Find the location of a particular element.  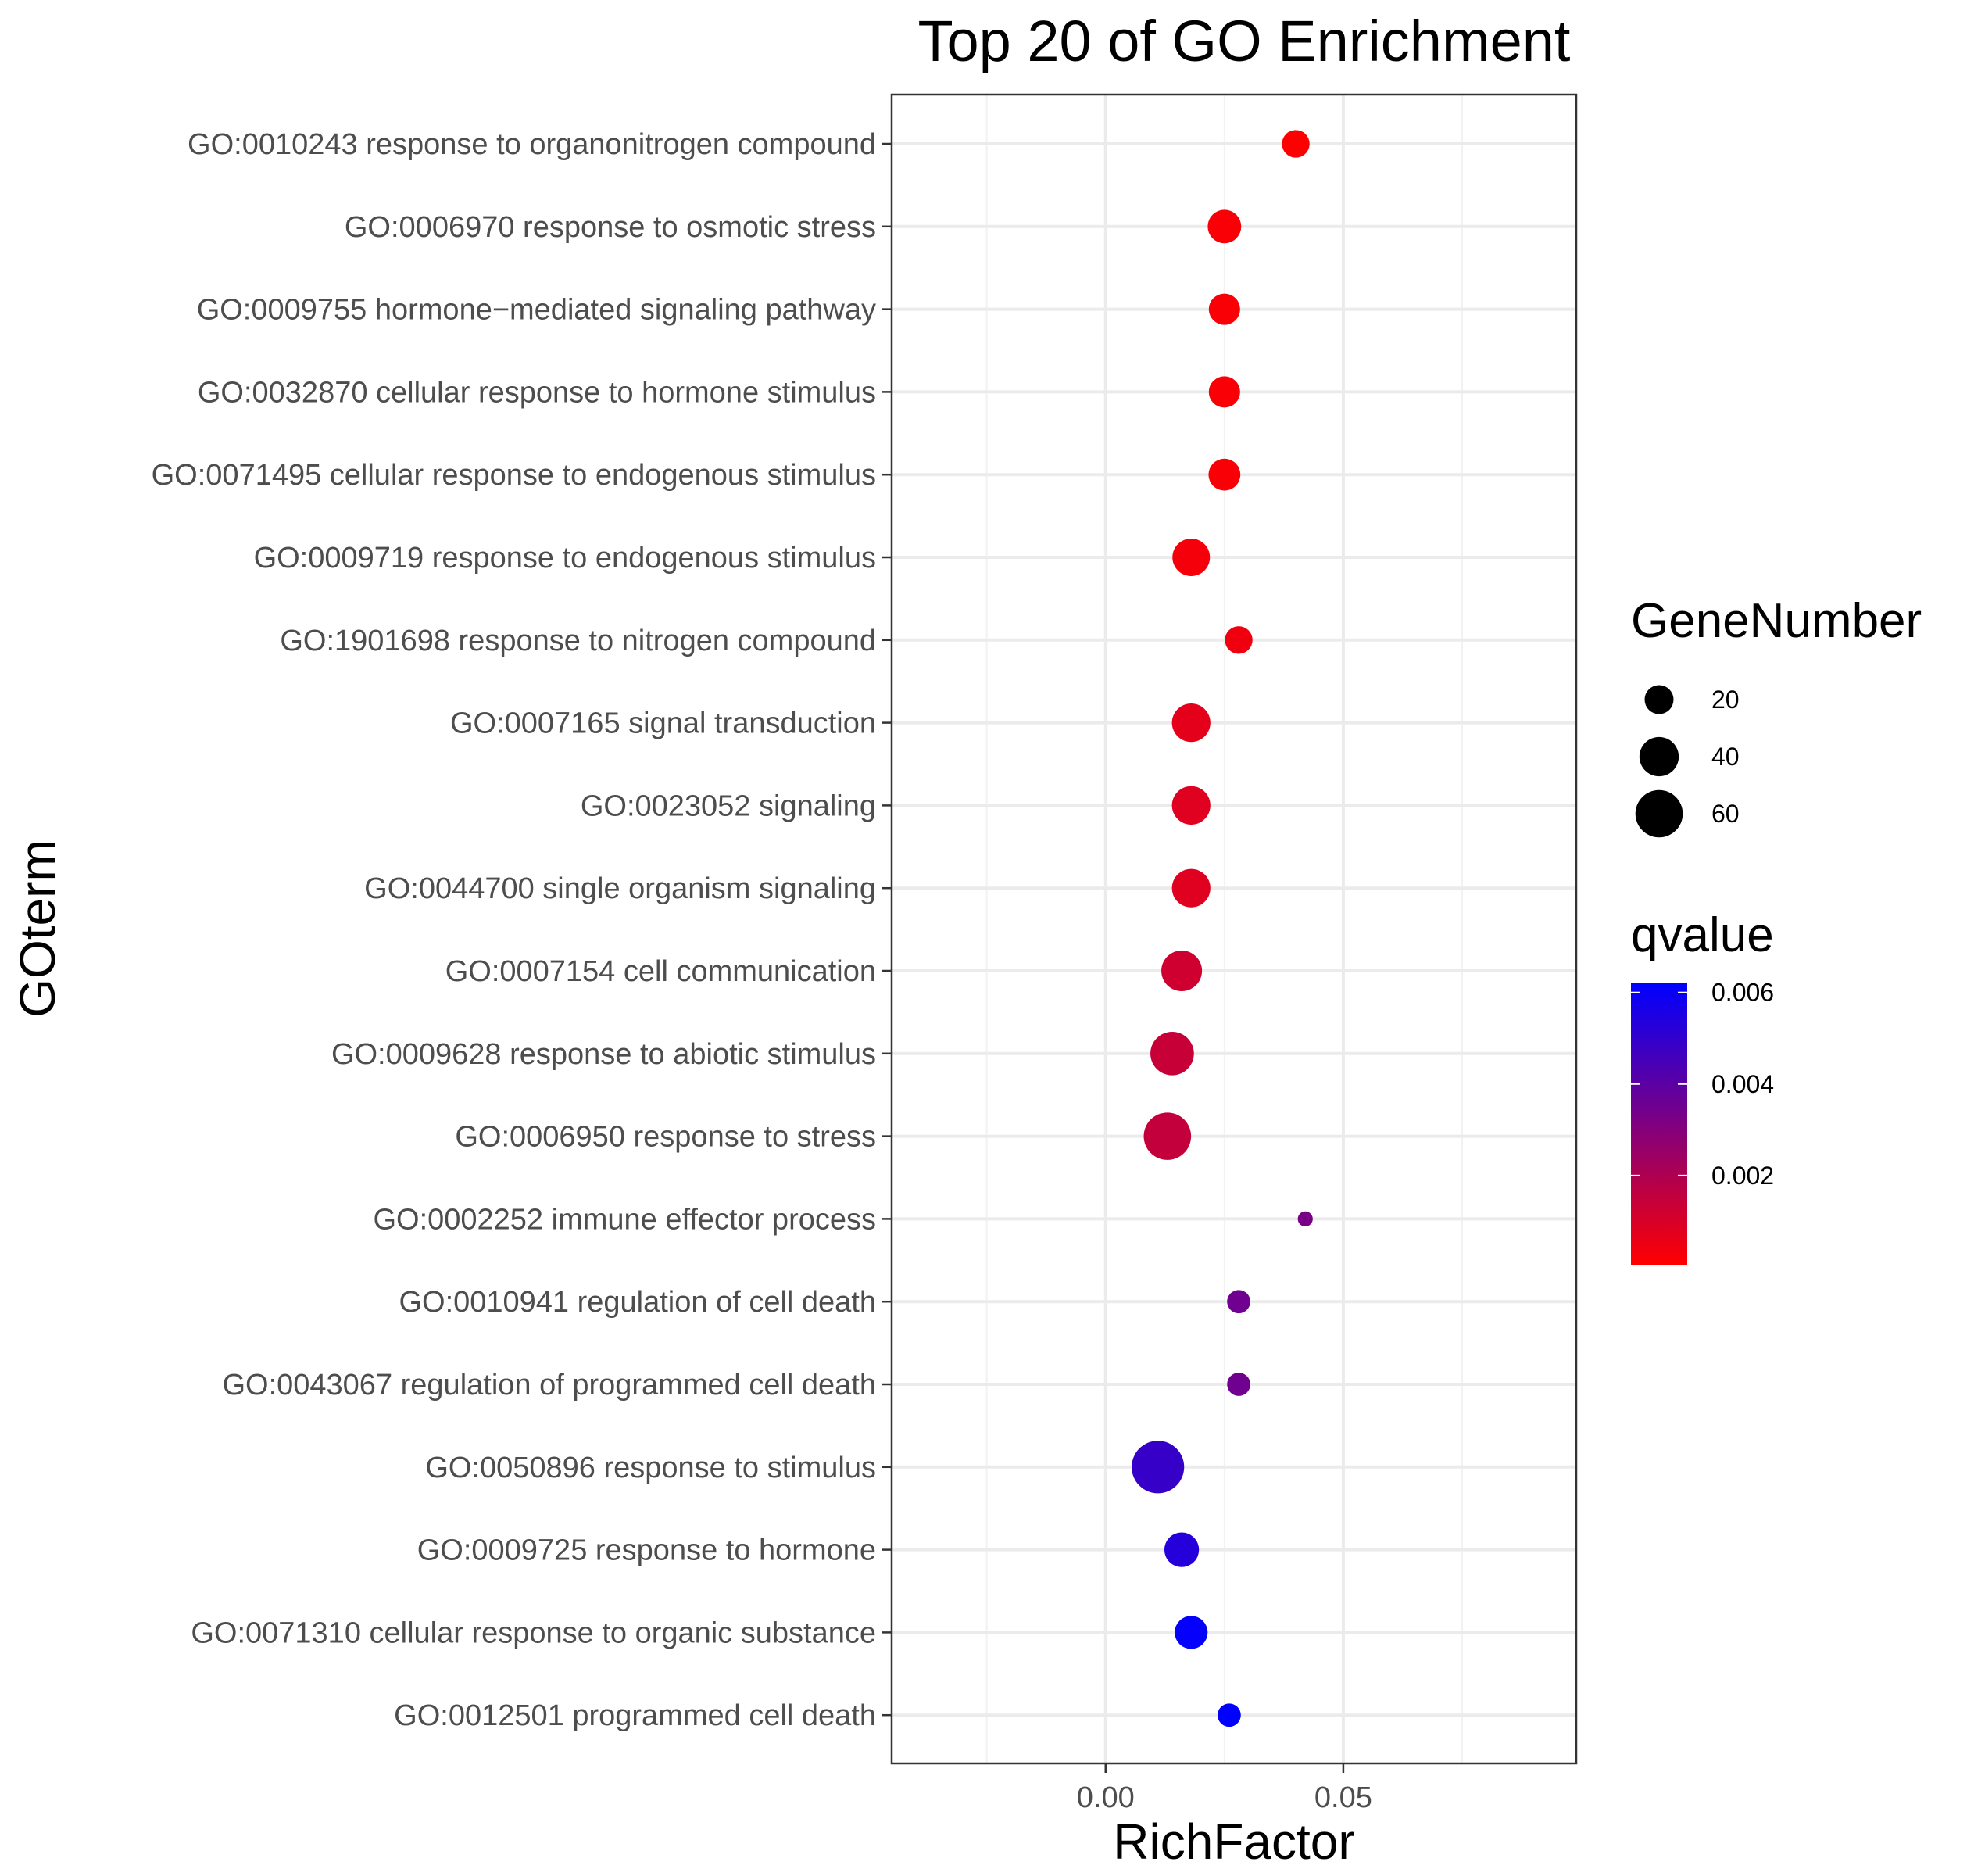

y-tick-label: GO:0006950 response to stress is located at coordinates (666, 1137).